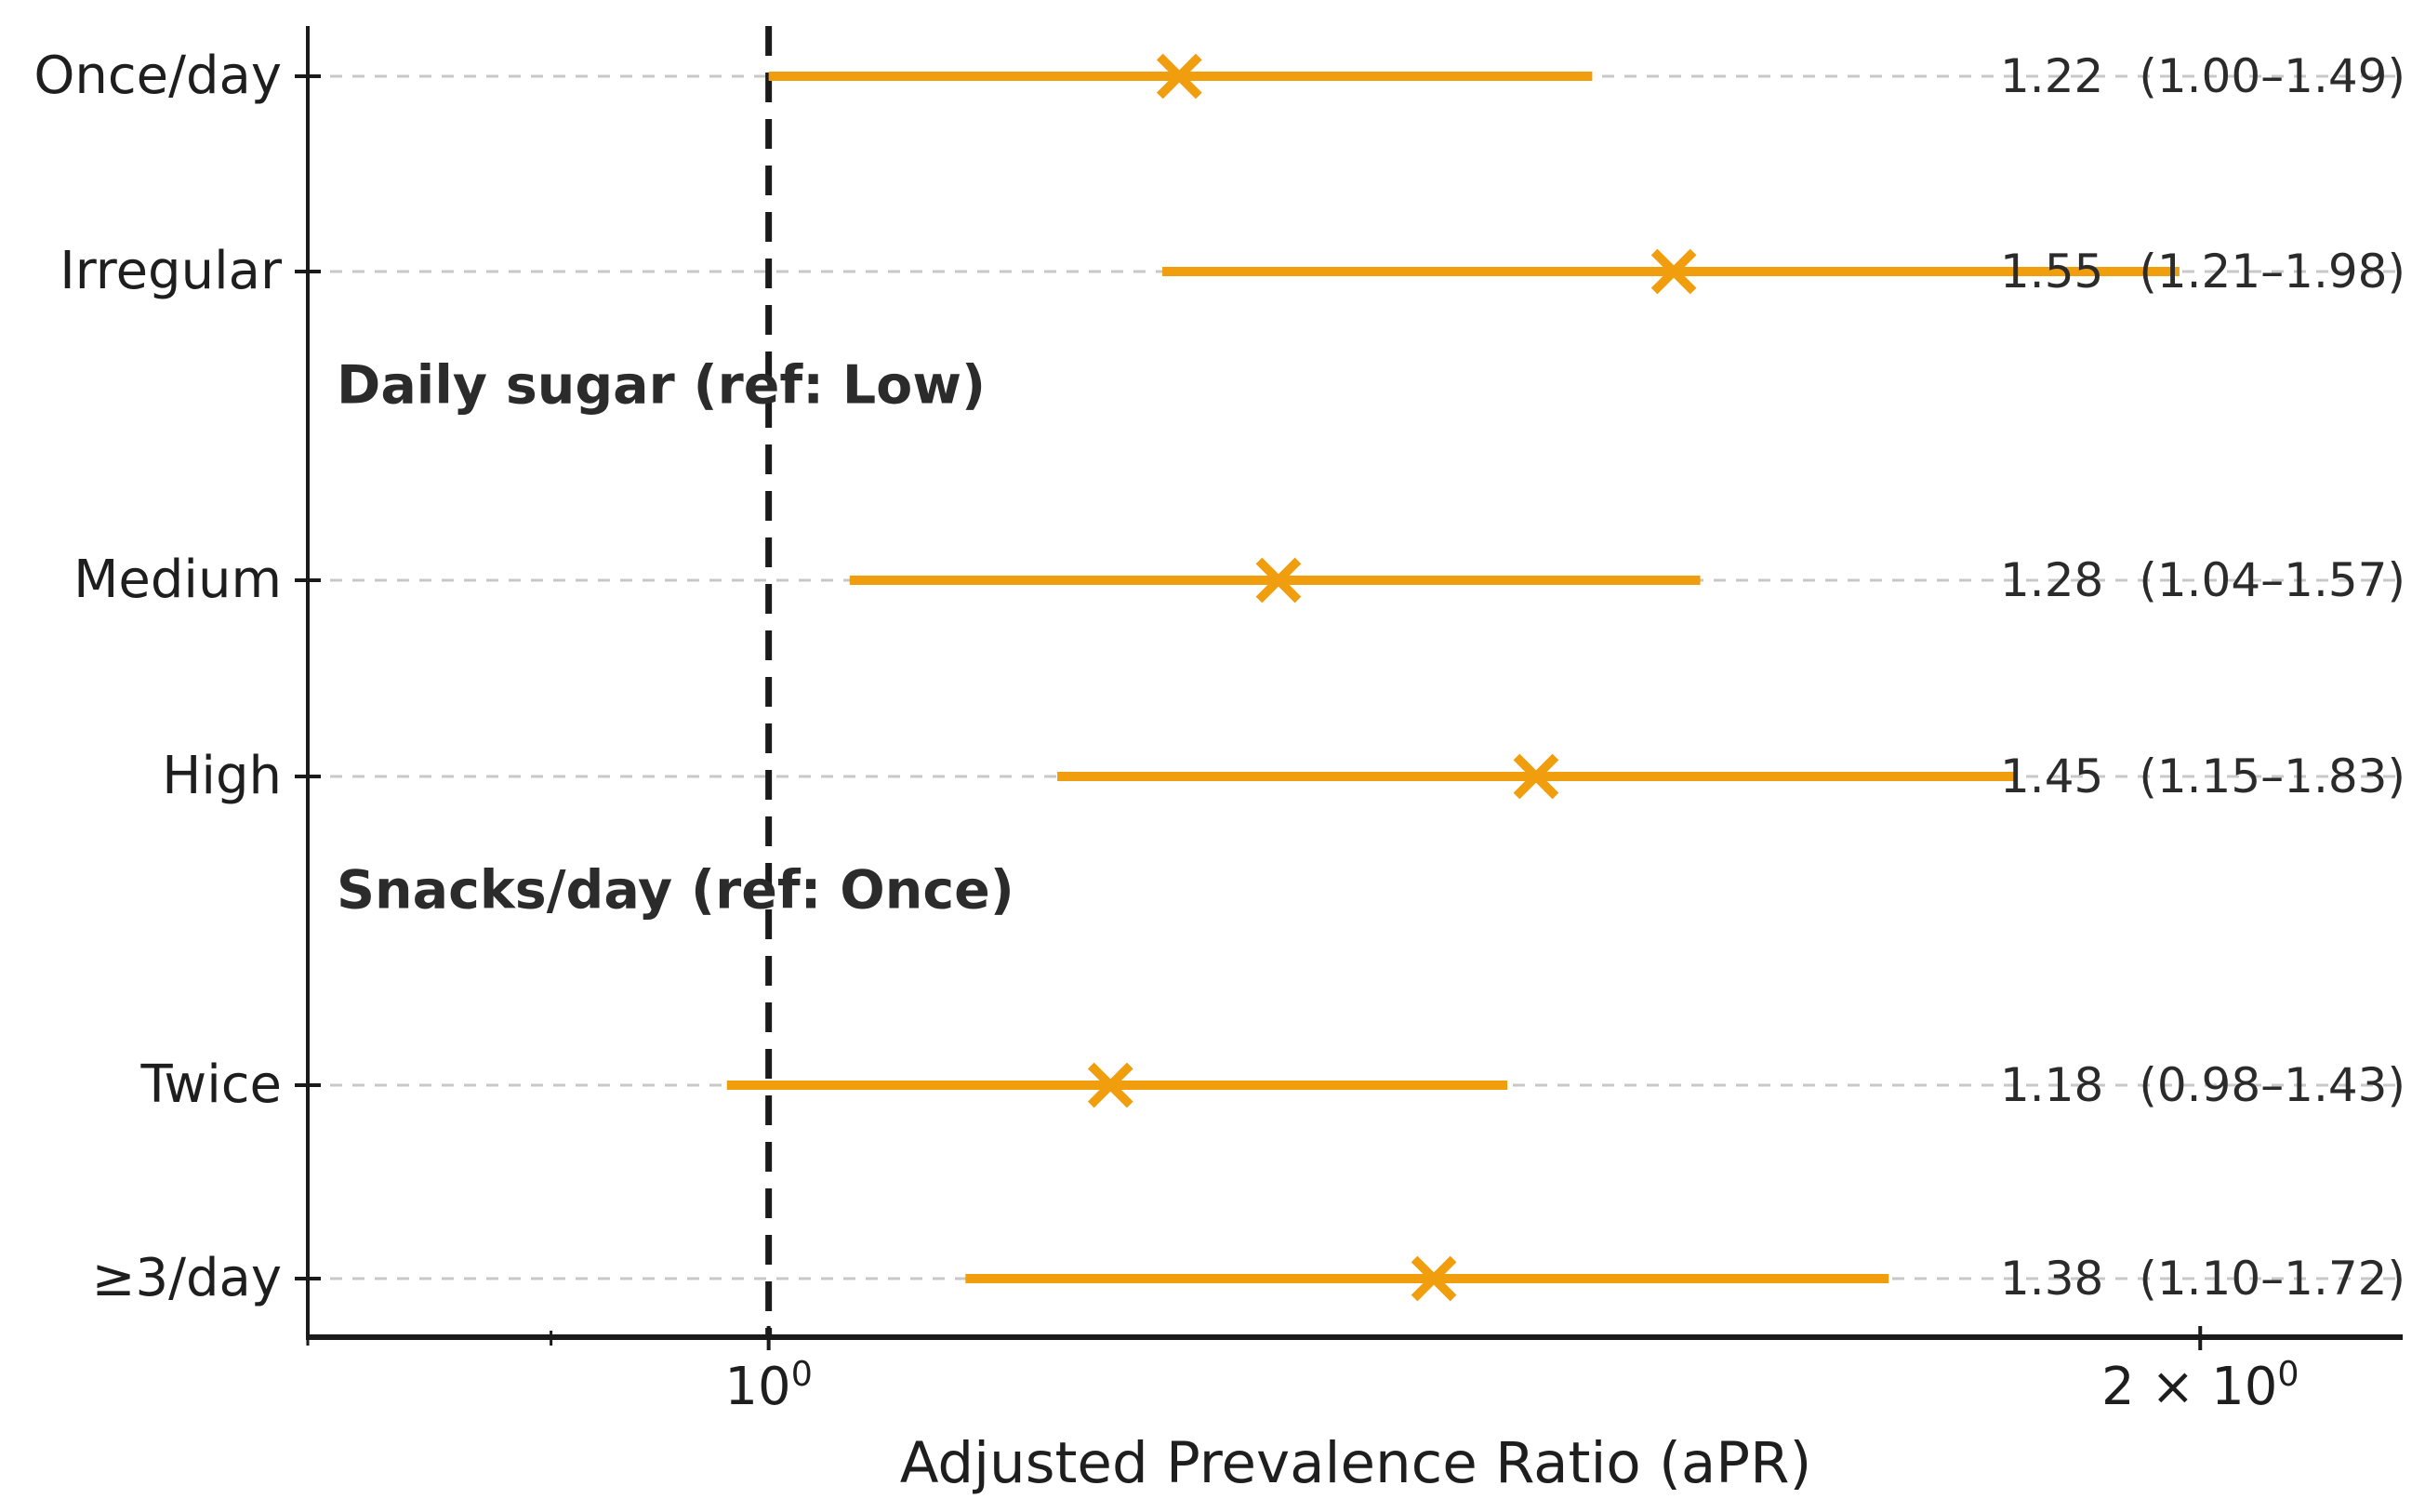 The image size is (2425, 1512). I want to click on estimate-annotation: 1.55 (1.21–1.98), so click(2202, 271).